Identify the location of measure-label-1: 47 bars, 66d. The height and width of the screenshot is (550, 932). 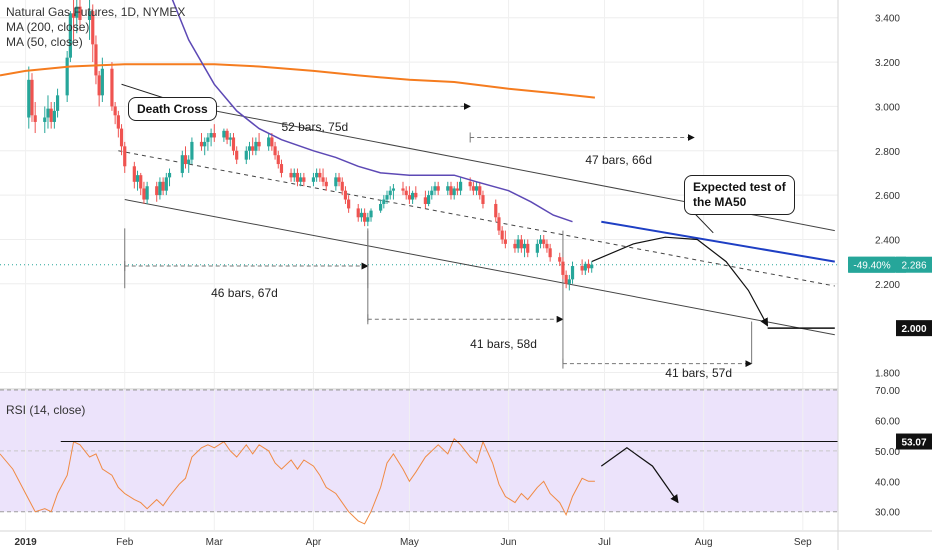
(618, 160).